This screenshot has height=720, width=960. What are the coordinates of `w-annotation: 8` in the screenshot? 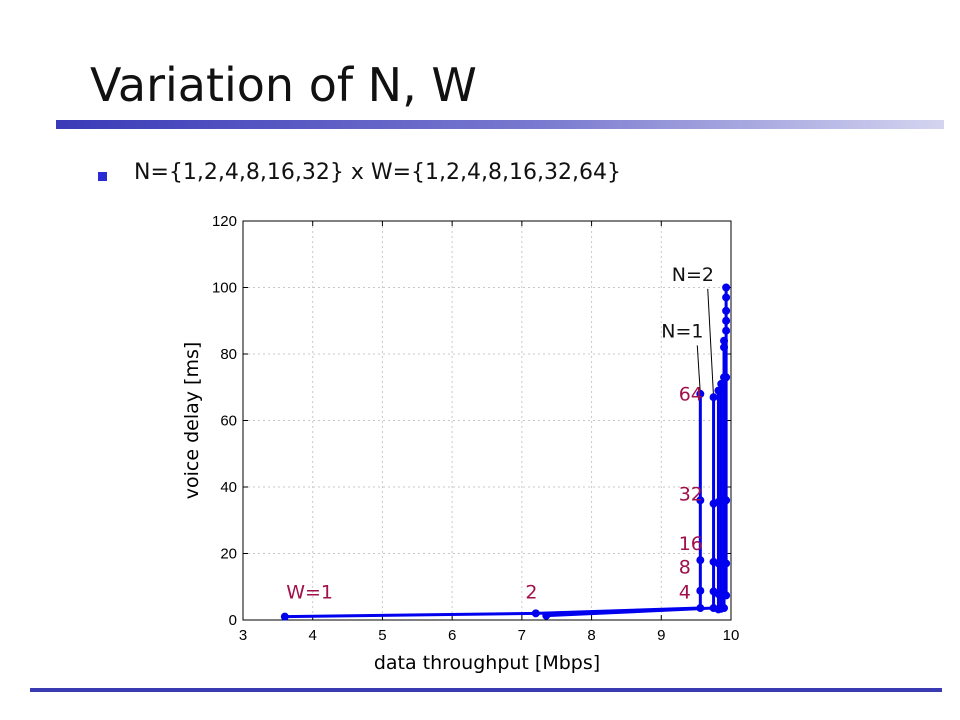 It's located at (685, 567).